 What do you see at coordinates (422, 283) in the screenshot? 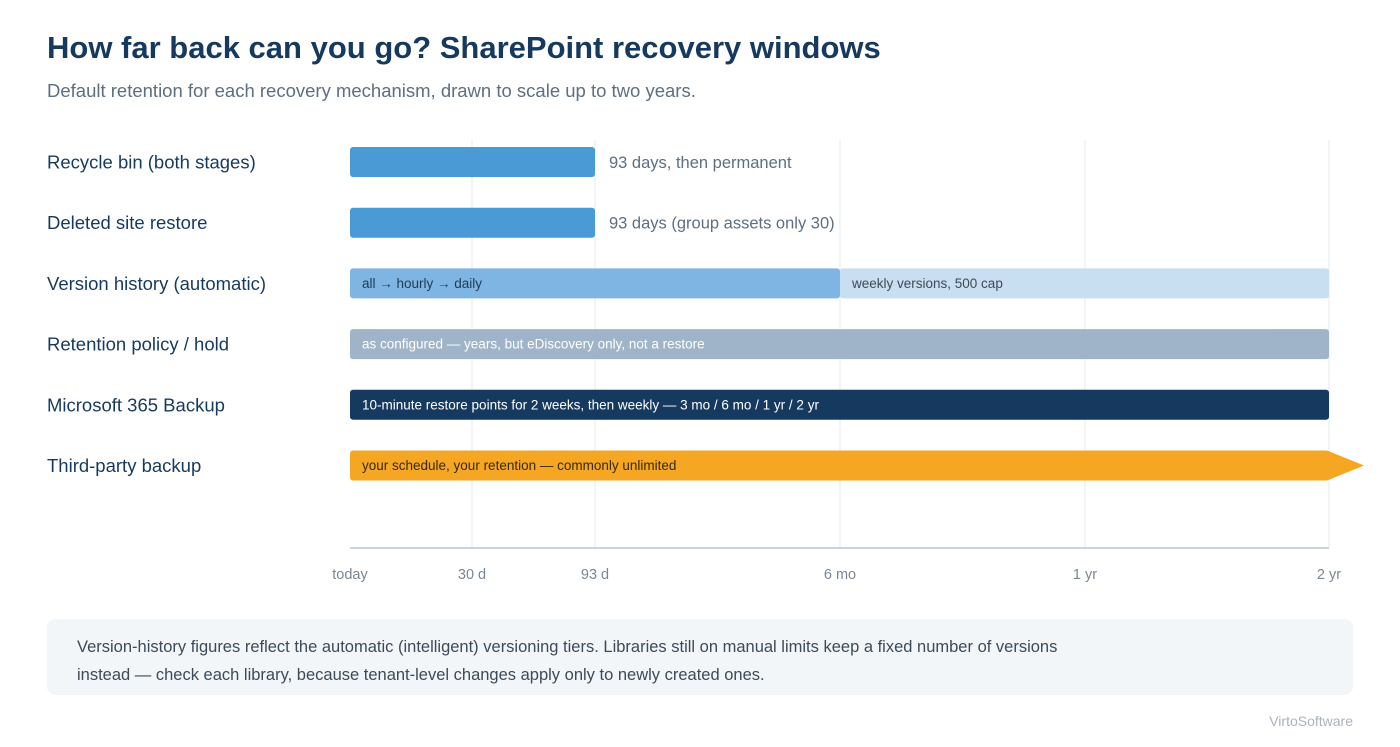
I see `bar-label-2-0: all → hourly → daily` at bounding box center [422, 283].